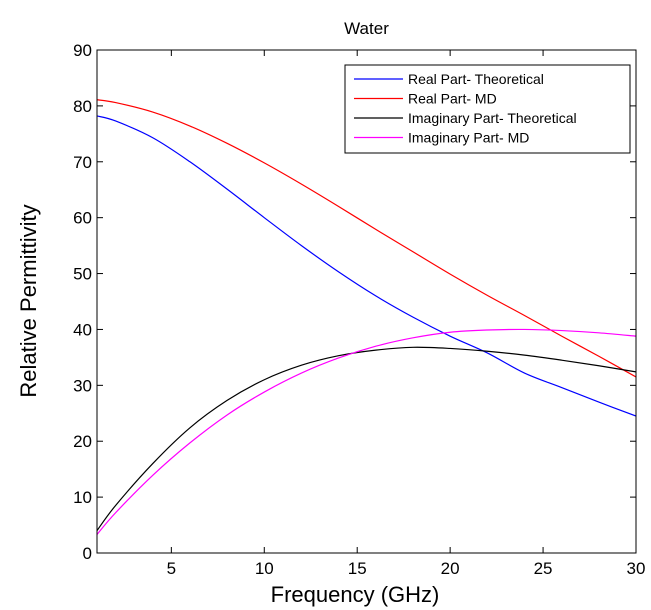  I want to click on x-tick-label: 5, so click(171, 568).